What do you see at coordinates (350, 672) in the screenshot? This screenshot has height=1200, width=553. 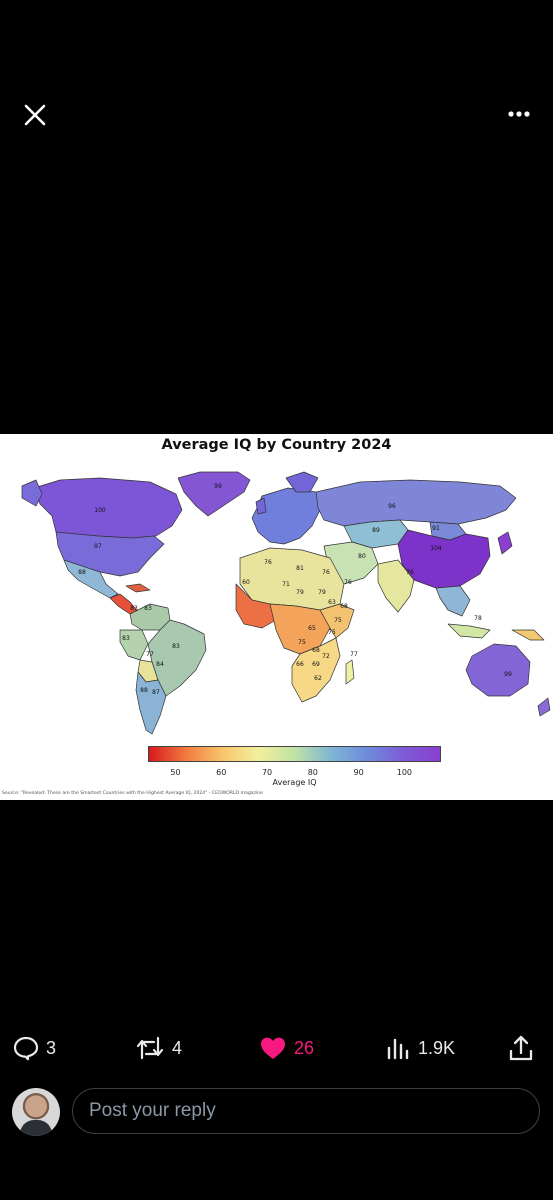 I see `region-madagascar` at bounding box center [350, 672].